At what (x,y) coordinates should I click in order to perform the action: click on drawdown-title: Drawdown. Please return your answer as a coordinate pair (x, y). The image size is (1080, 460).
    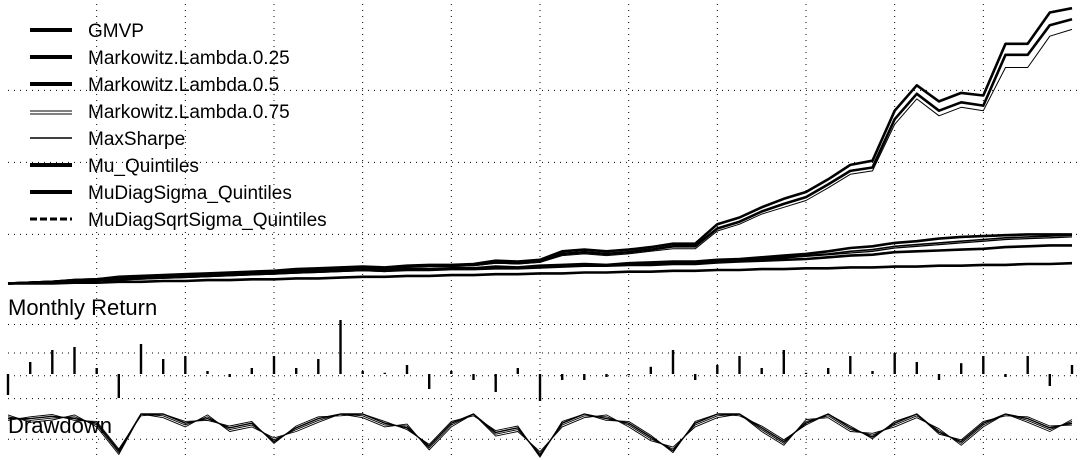
    Looking at the image, I should click on (60, 425).